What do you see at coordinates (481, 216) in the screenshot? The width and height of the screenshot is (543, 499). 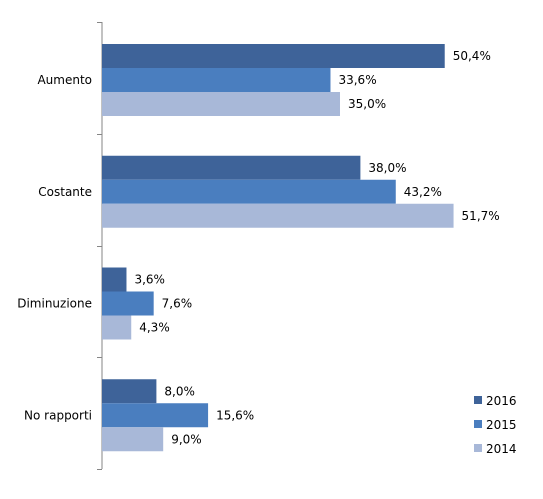 I see `data-label: 51,7%` at bounding box center [481, 216].